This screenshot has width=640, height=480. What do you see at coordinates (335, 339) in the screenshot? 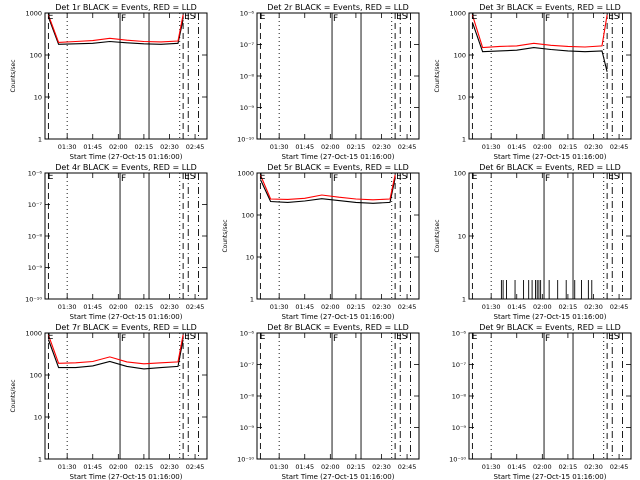
I see `event-marker: F` at bounding box center [335, 339].